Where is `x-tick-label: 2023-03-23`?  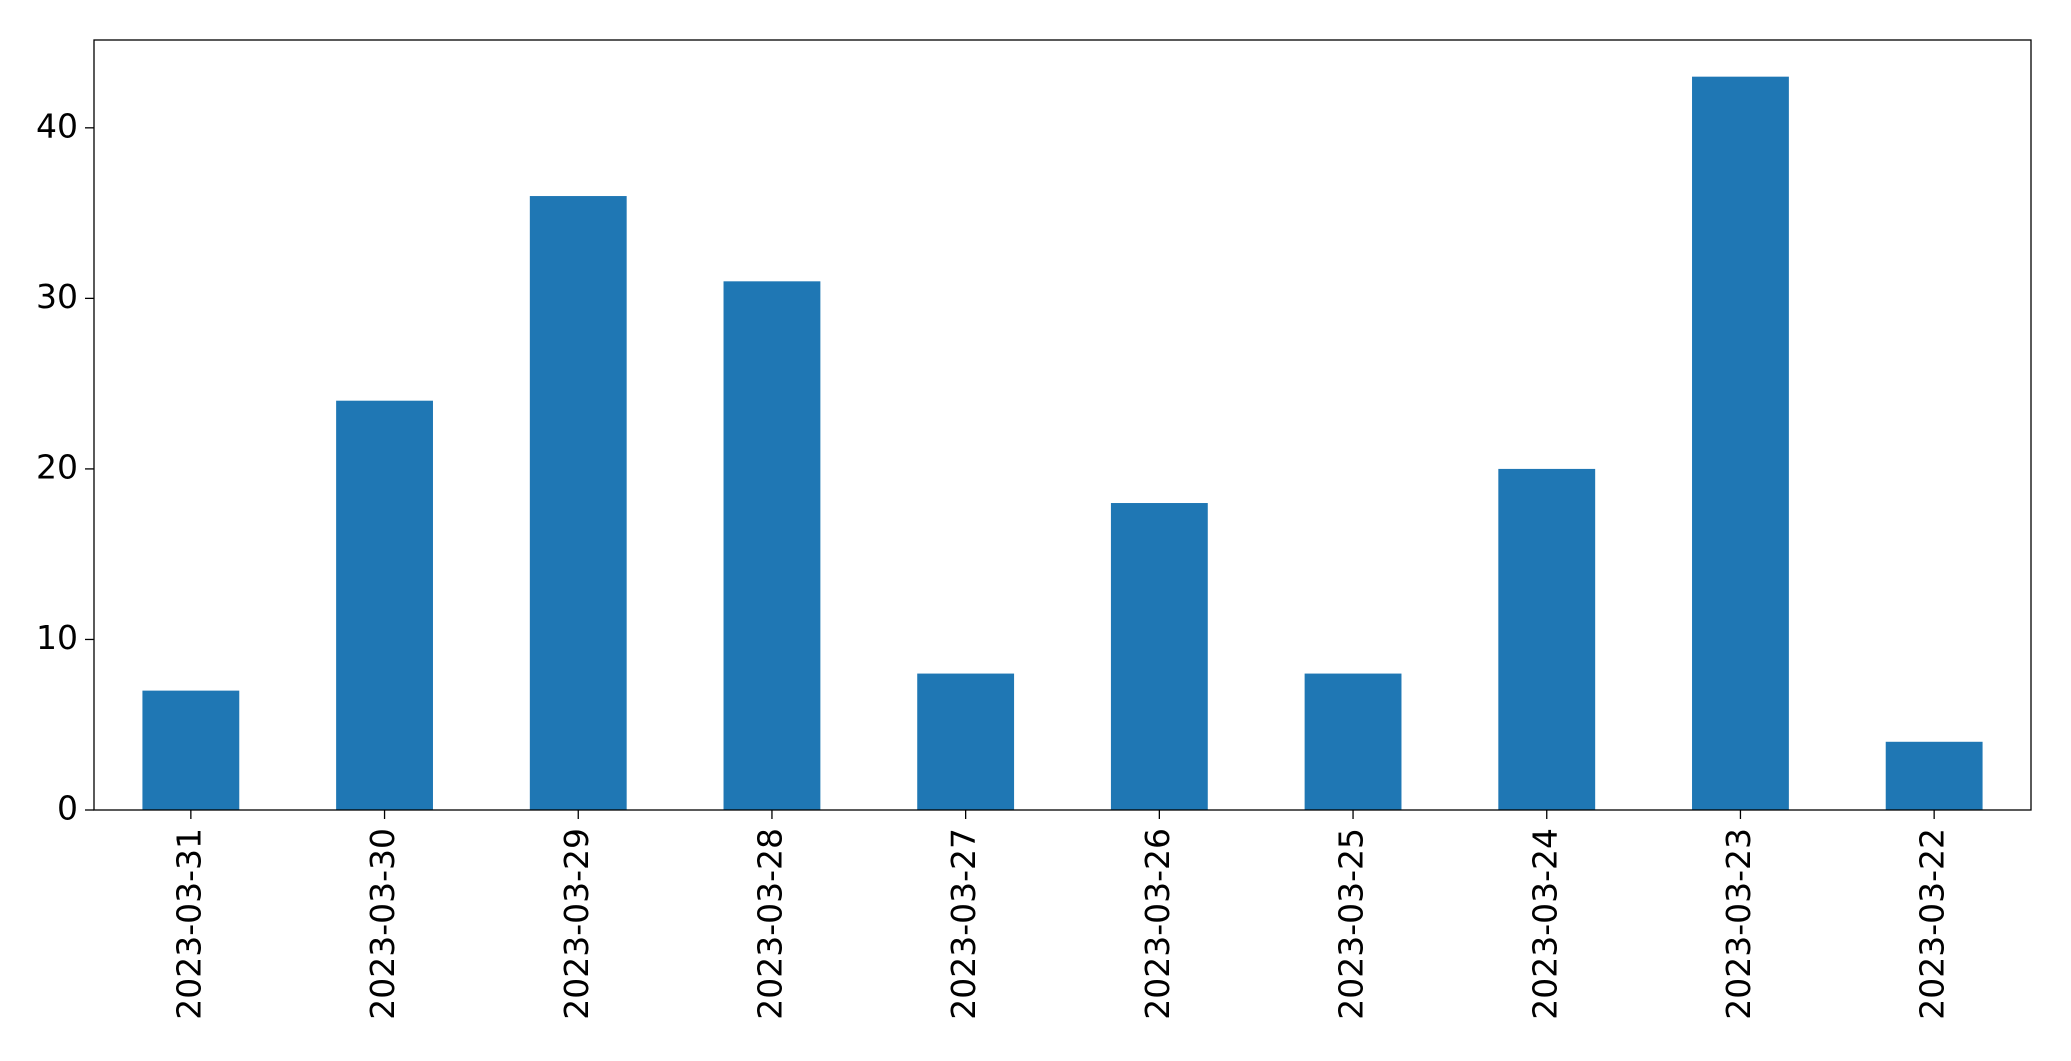 x-tick-label: 2023-03-23 is located at coordinates (1738, 924).